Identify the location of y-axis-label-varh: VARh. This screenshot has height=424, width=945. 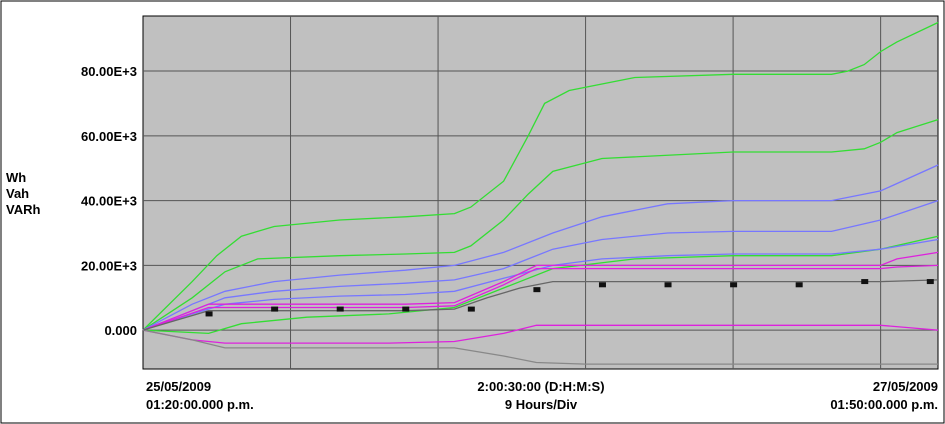
(23, 209).